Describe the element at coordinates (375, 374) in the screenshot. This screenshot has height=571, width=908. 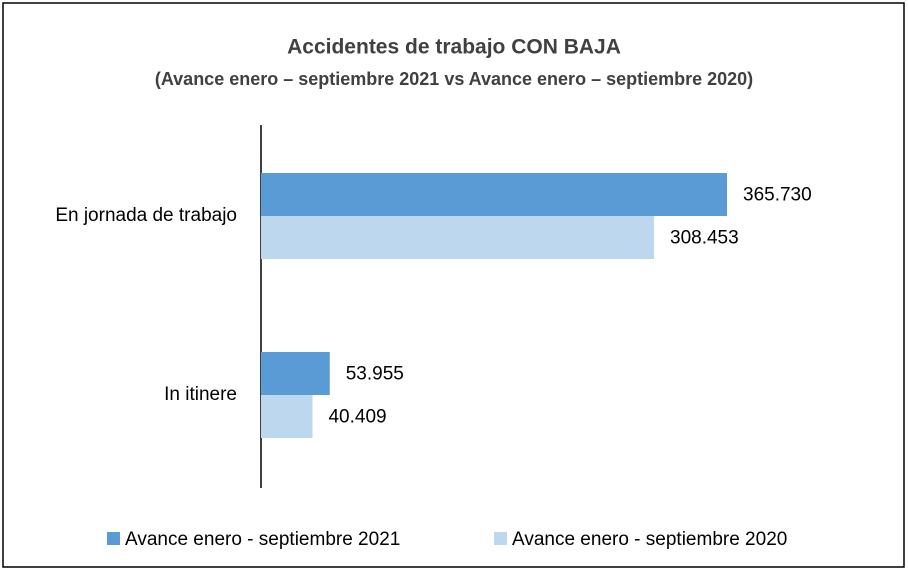
I see `data-label: 53.955` at that location.